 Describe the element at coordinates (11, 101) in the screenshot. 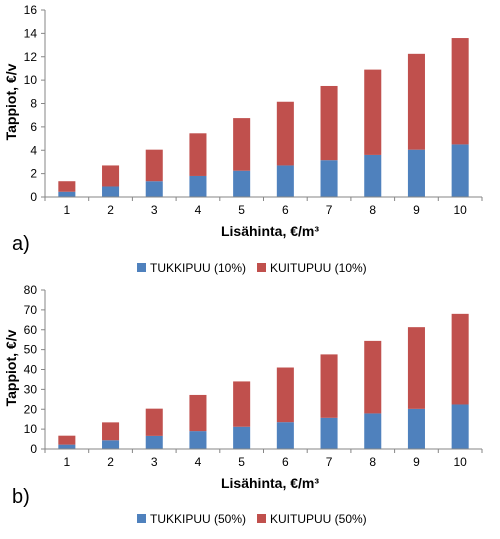

I see `chart-a-y-axis-title: Tappiot, €/v` at that location.